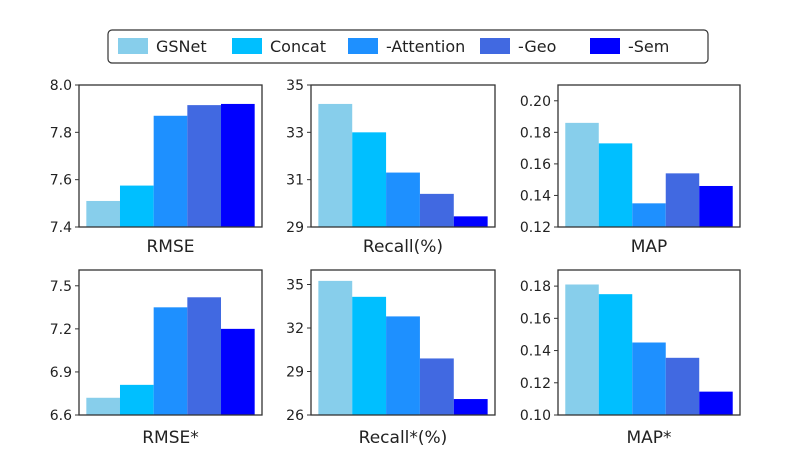  I want to click on y-tick-label: 7.8, so click(61, 133).